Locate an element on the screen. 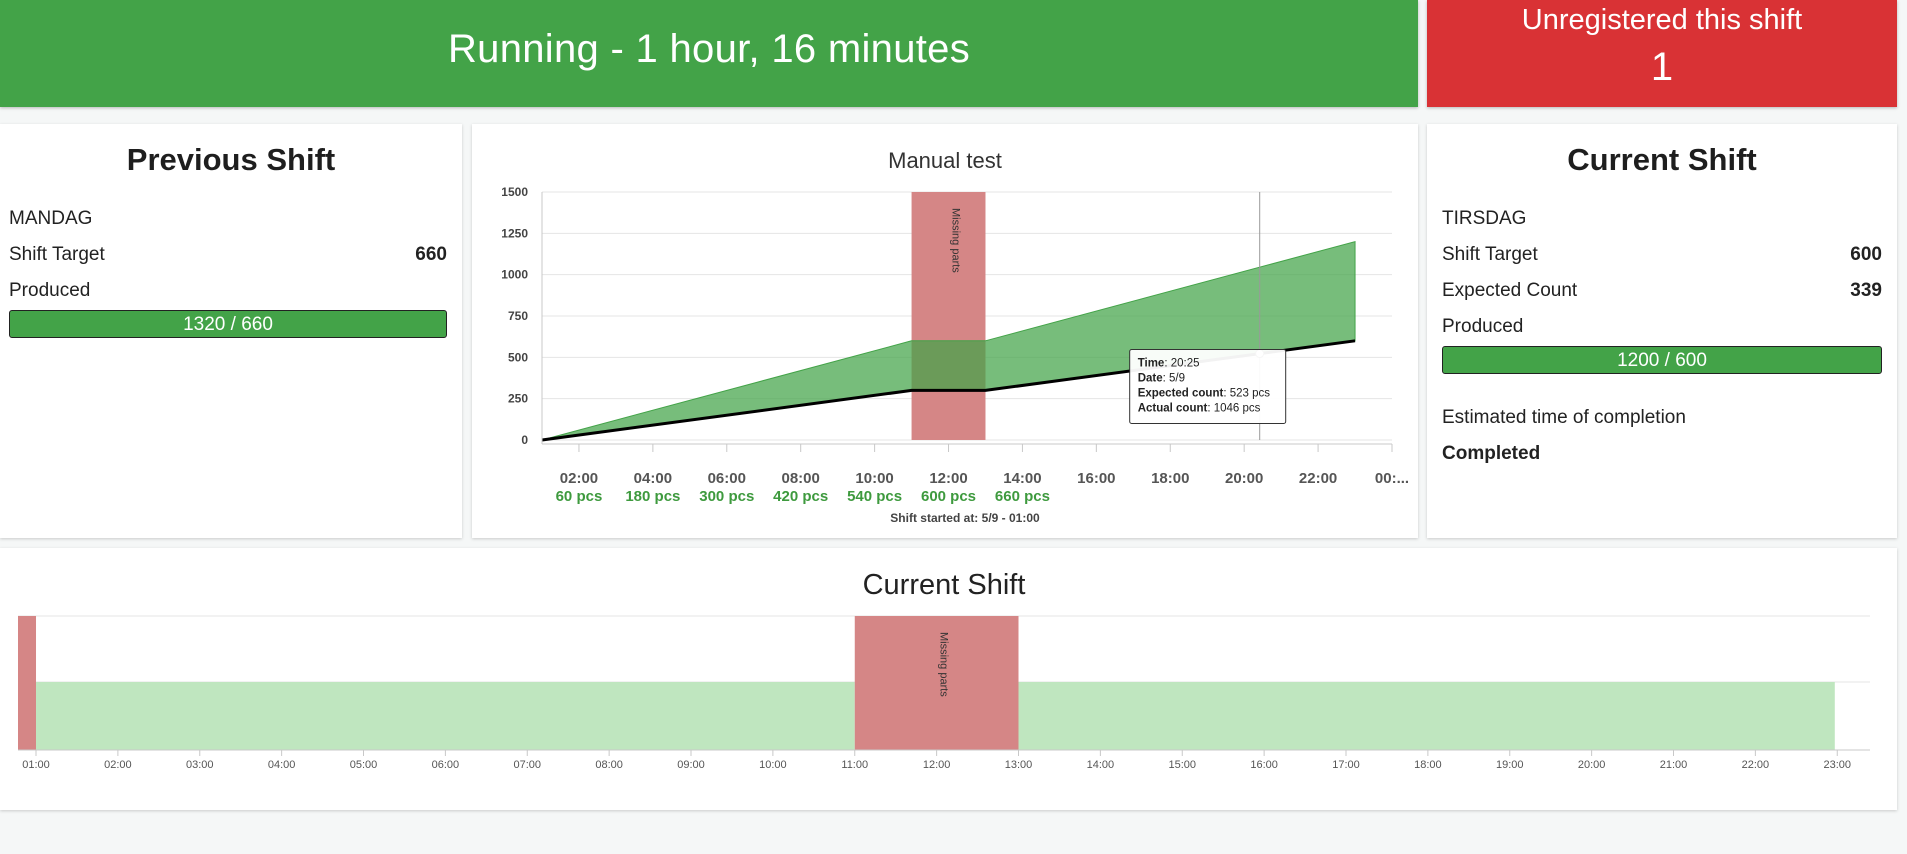  timeline-tick-label: 15:00 is located at coordinates (1182, 765).